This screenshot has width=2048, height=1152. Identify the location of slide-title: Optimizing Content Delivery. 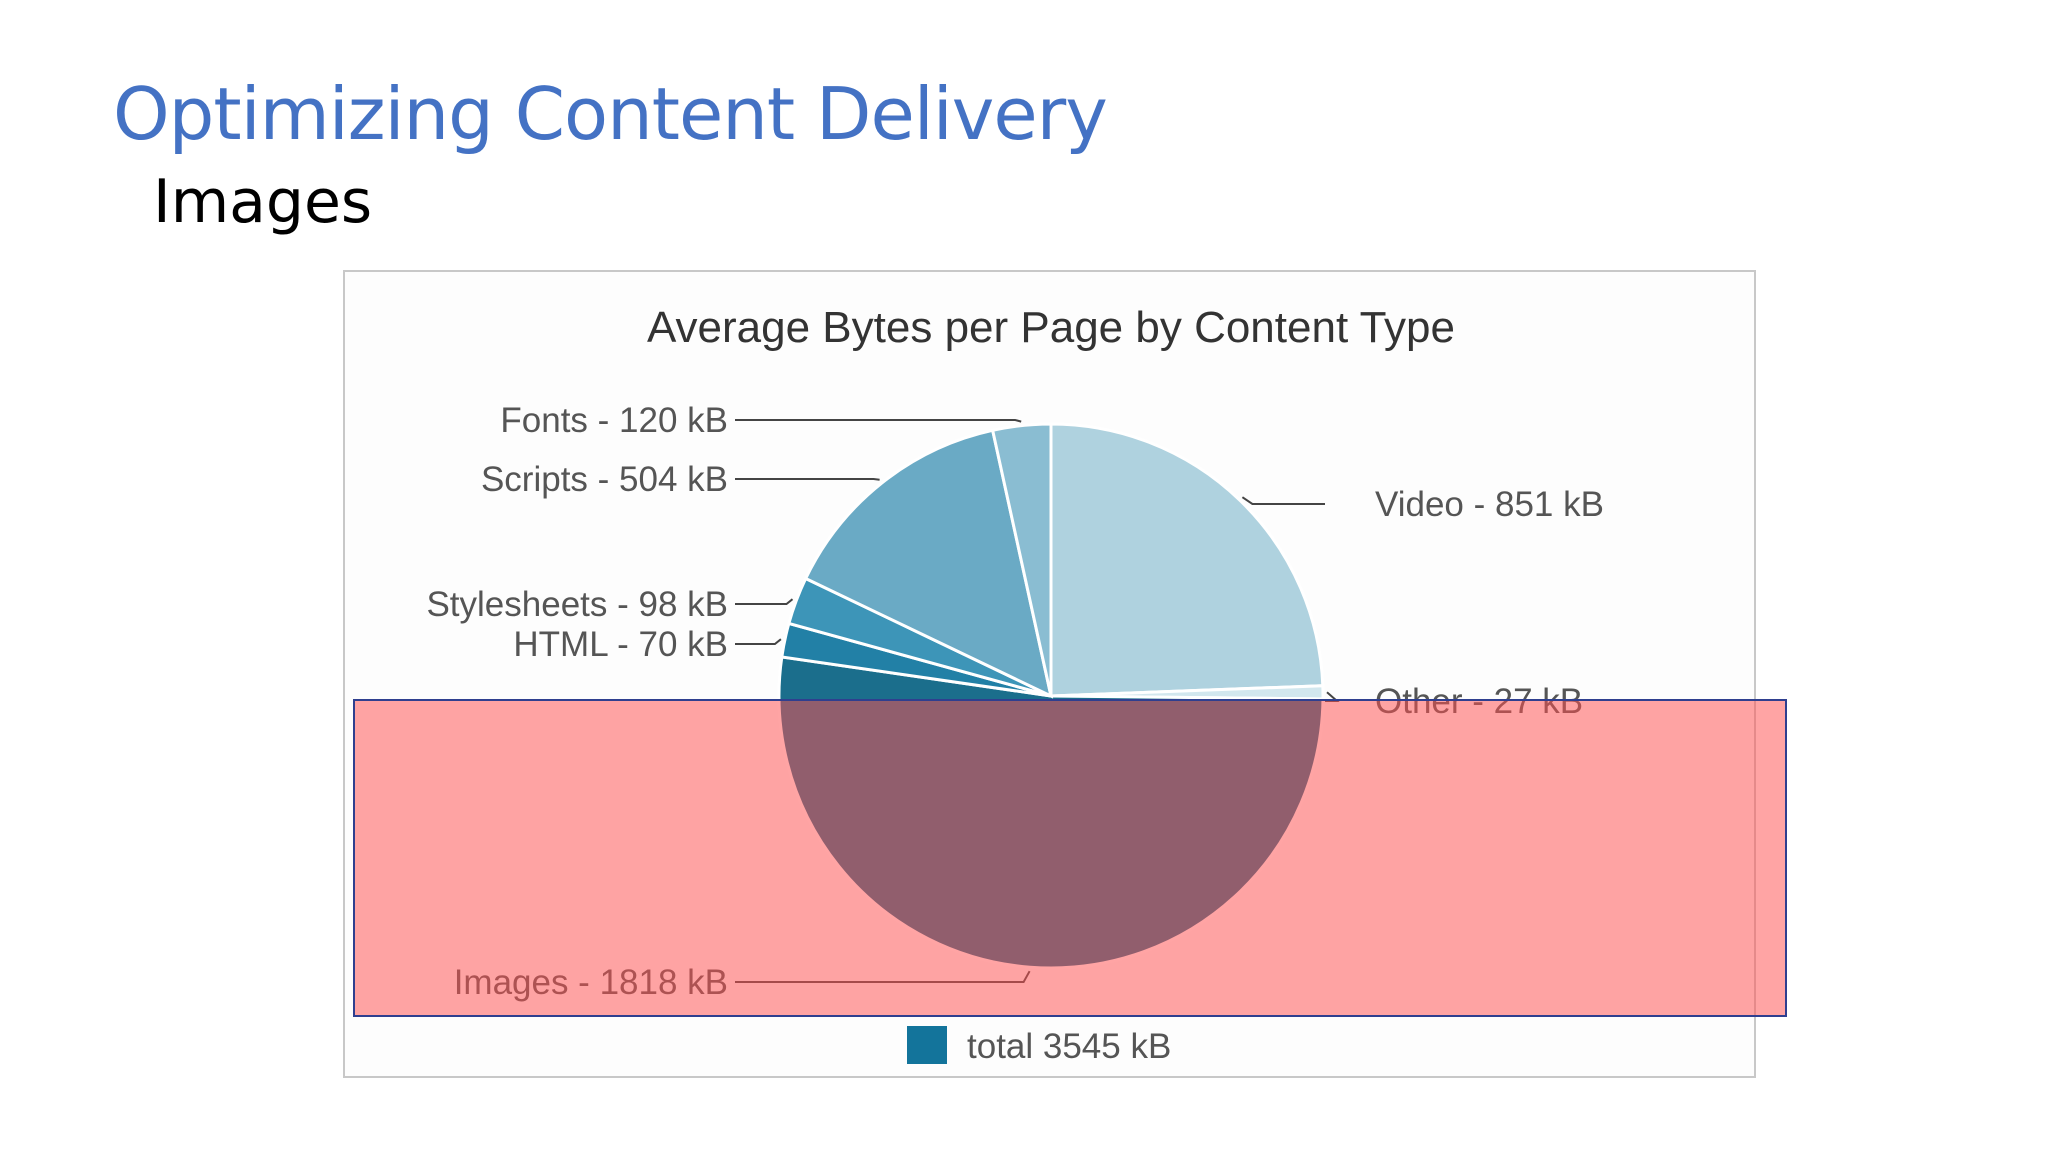
(610, 114).